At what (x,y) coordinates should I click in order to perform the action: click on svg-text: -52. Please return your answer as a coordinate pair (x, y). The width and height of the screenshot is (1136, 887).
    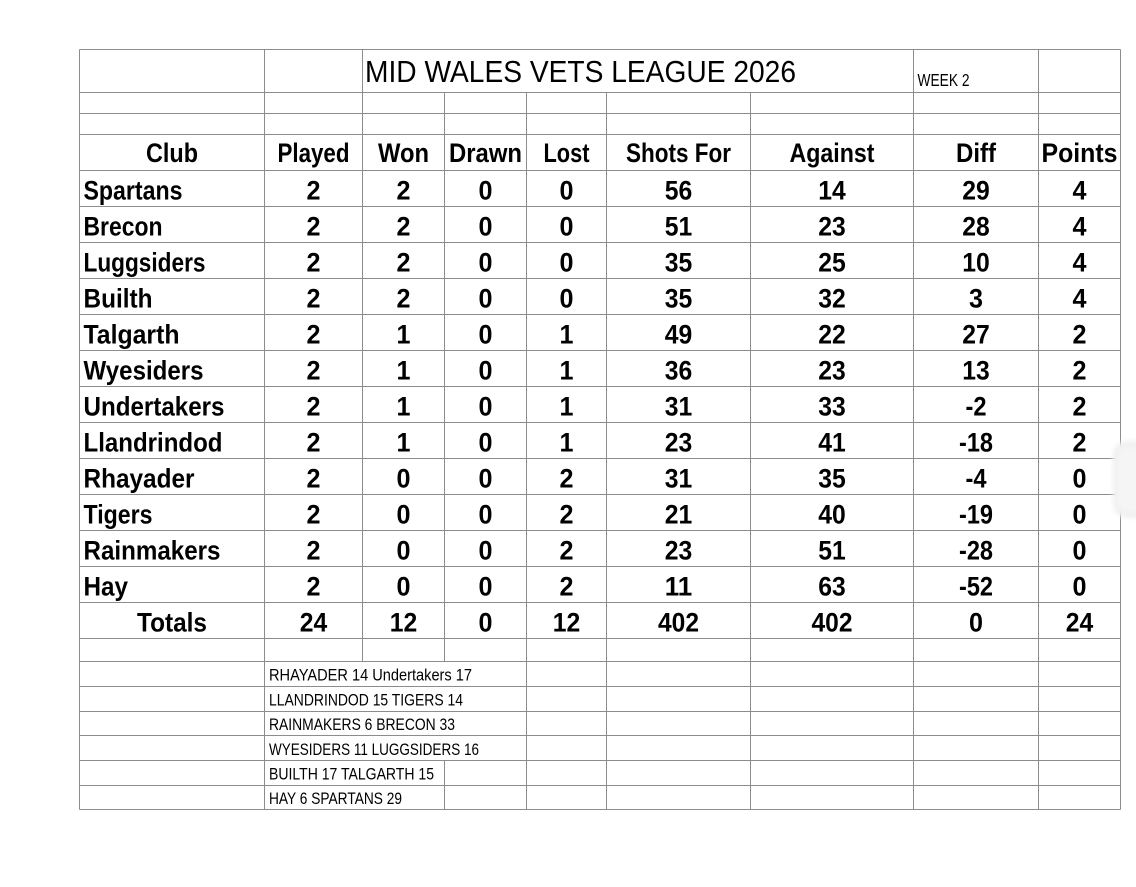
    Looking at the image, I should click on (976, 587).